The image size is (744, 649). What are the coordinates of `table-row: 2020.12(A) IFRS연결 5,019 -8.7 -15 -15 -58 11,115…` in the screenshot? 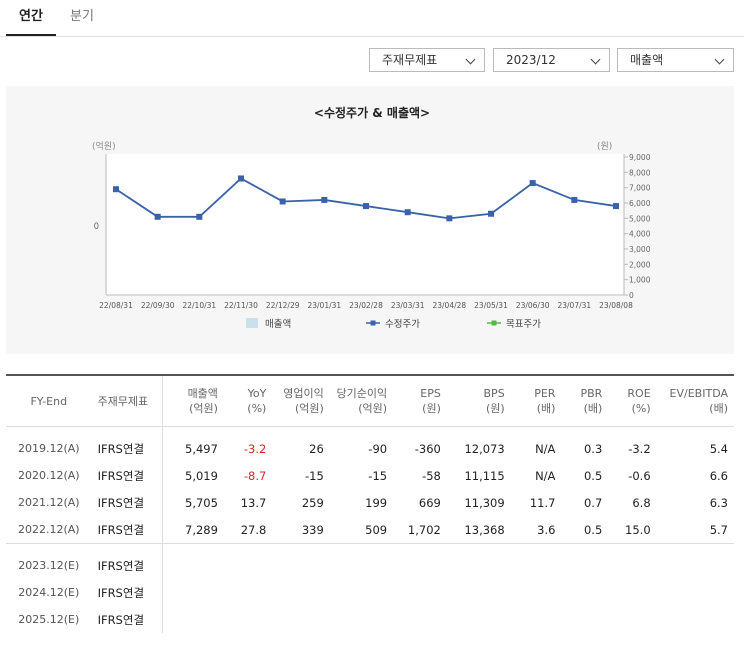 It's located at (370, 475).